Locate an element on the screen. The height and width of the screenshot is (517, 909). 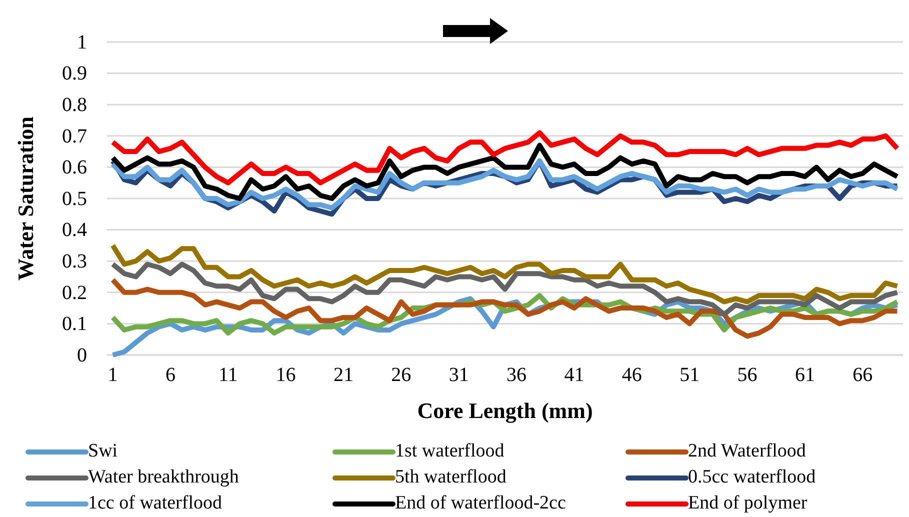
legend-label: Swi is located at coordinates (103, 451).